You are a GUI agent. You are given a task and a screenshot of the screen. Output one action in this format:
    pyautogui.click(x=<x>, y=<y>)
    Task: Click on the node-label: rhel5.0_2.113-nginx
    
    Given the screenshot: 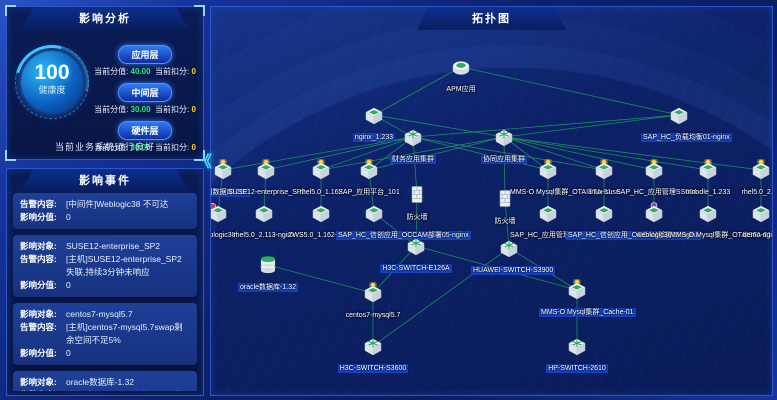 What is the action you would take?
    pyautogui.click(x=264, y=235)
    